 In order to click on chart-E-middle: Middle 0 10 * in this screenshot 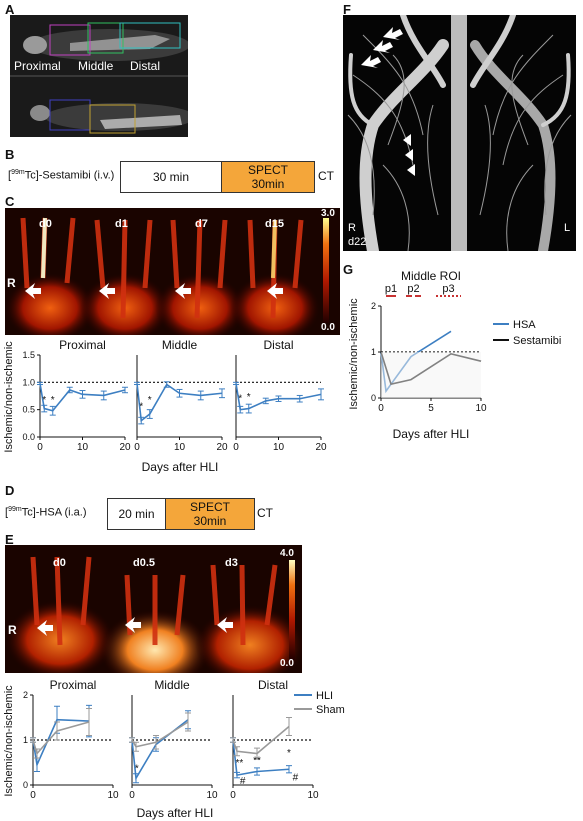, I will do `click(173, 739)`.